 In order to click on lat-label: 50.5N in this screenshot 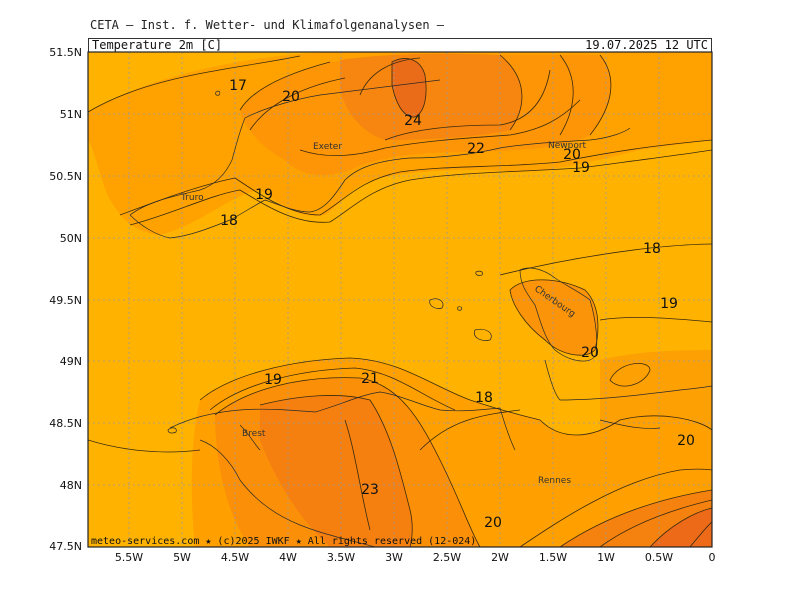, I will do `click(65, 176)`.